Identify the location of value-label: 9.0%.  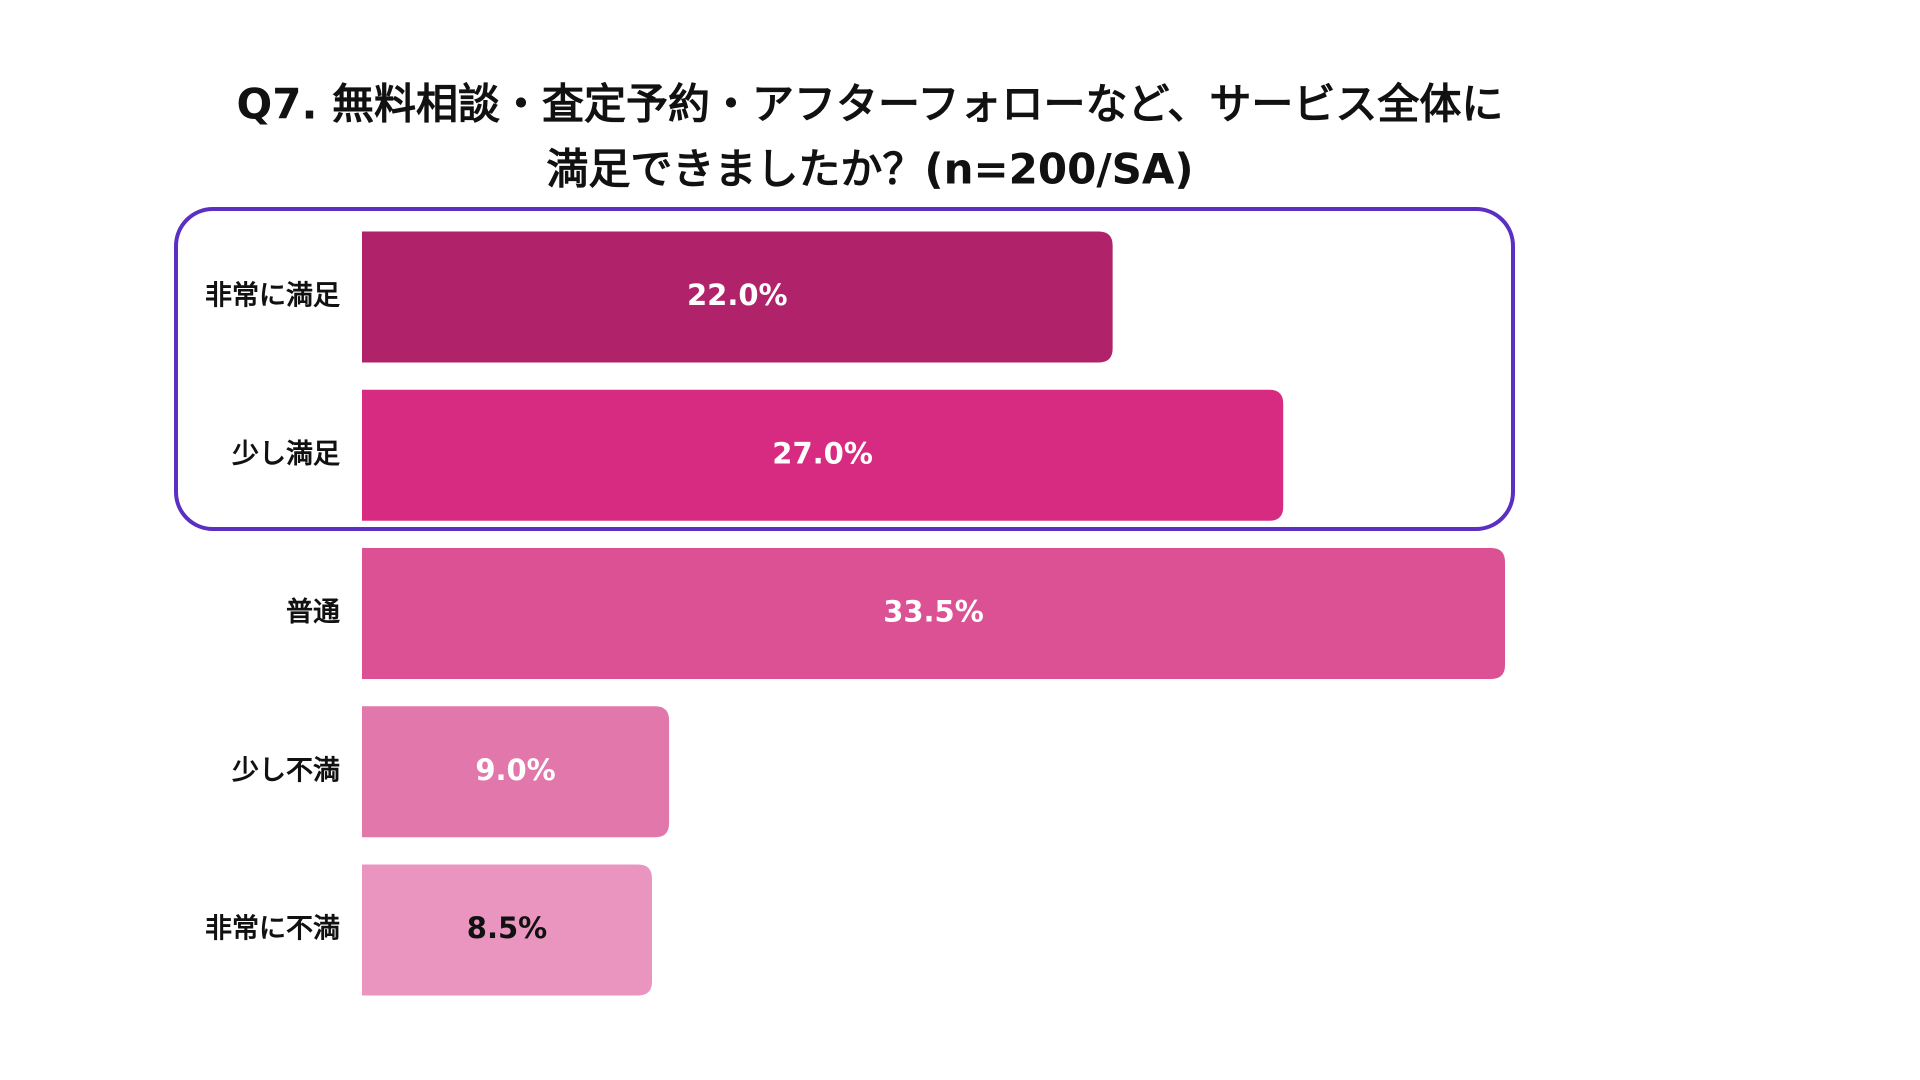
(515, 770).